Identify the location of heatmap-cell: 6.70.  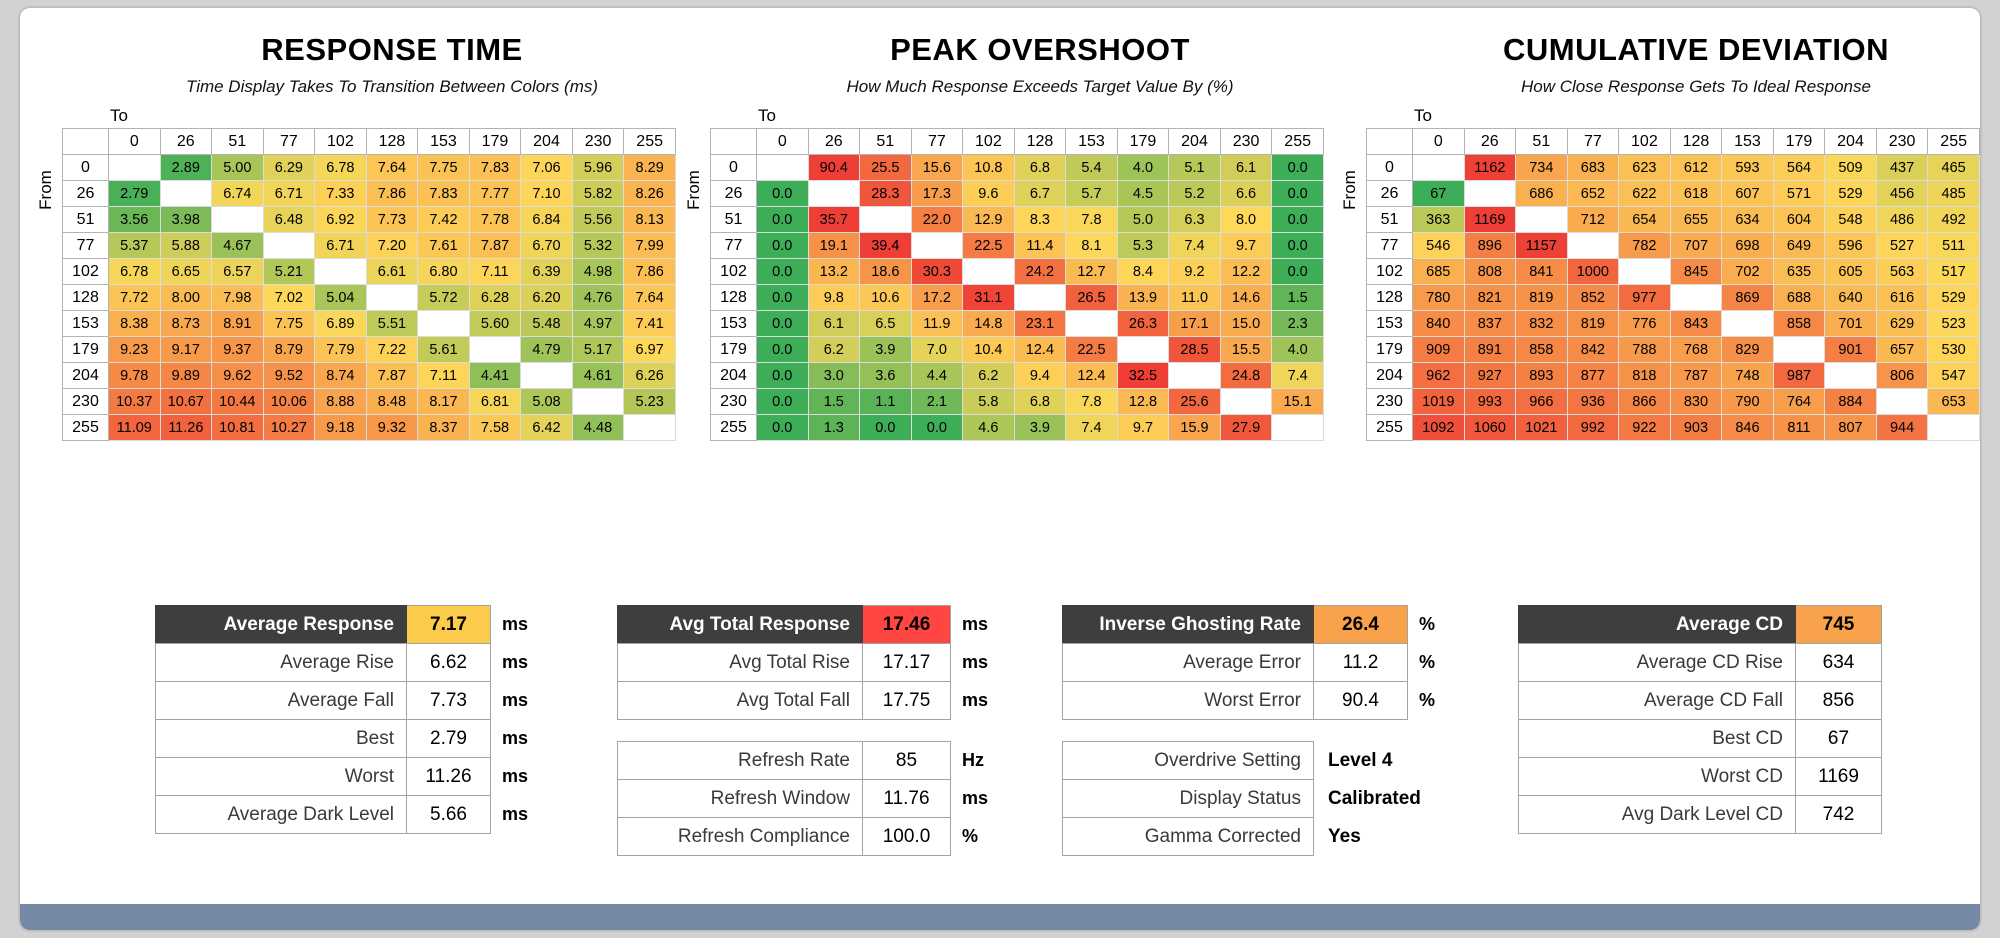
(546, 245).